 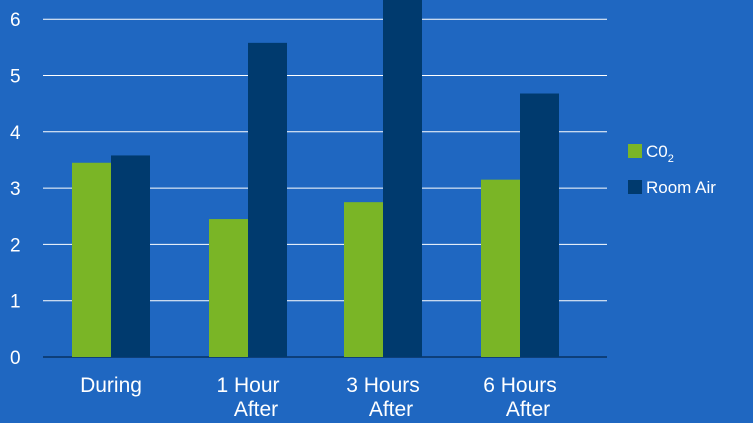 What do you see at coordinates (15, 77) in the screenshot?
I see `y-tick-label: 5` at bounding box center [15, 77].